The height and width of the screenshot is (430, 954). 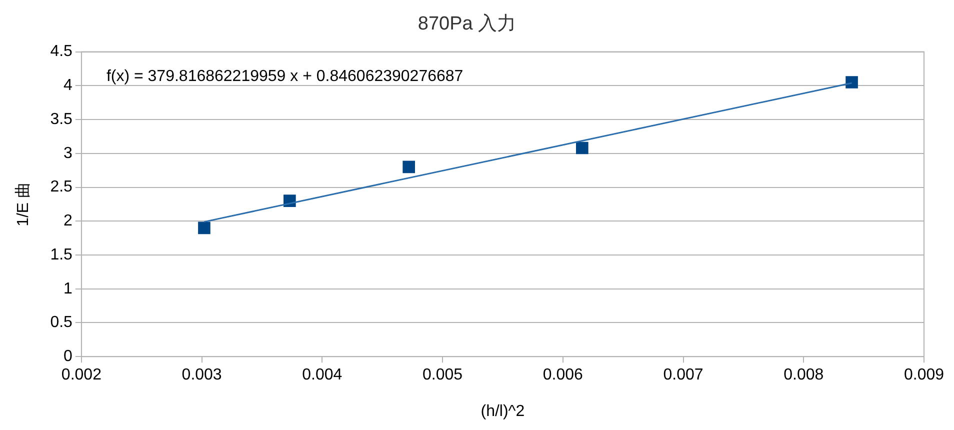 What do you see at coordinates (68, 221) in the screenshot?
I see `y-tick-label: 2` at bounding box center [68, 221].